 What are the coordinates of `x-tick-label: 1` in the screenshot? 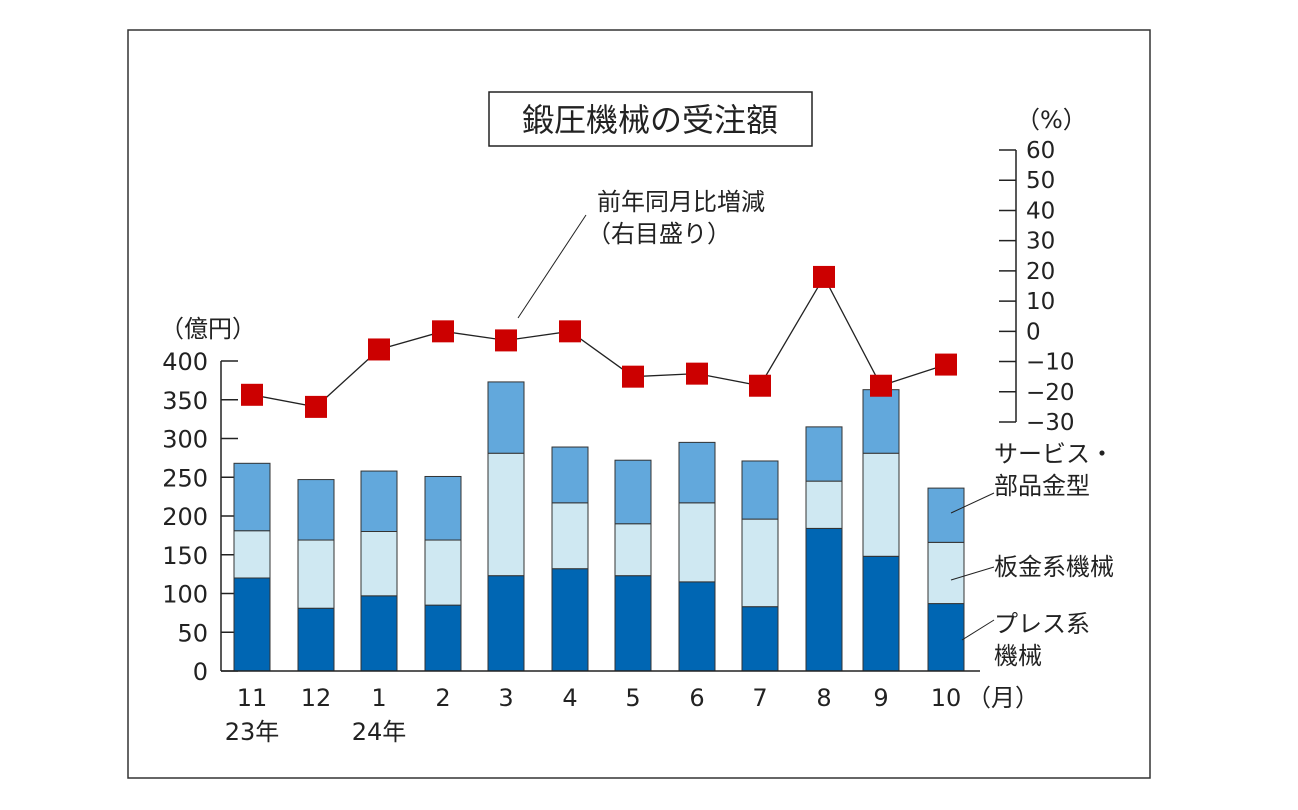 It's located at (378, 698).